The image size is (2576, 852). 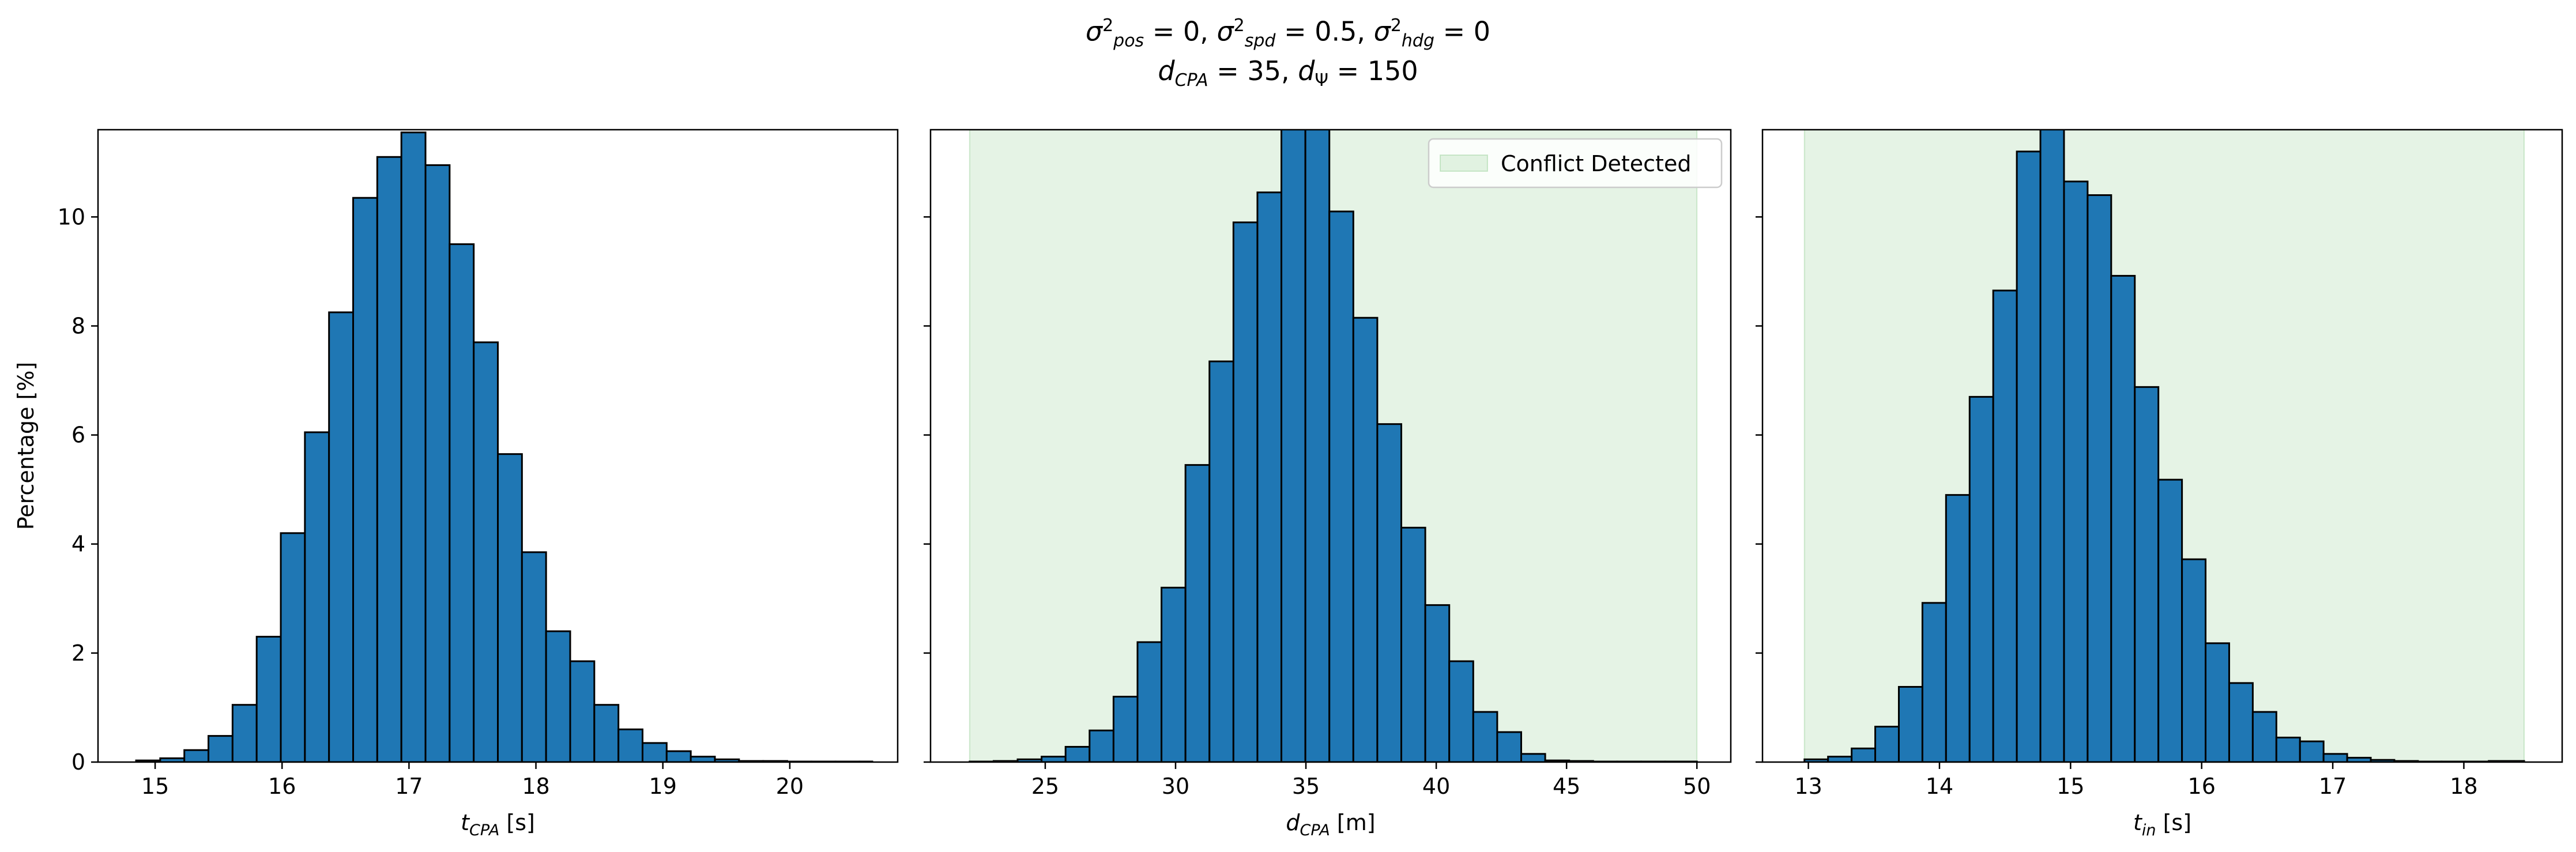 What do you see at coordinates (1175, 786) in the screenshot?
I see `x-tick-label: 30` at bounding box center [1175, 786].